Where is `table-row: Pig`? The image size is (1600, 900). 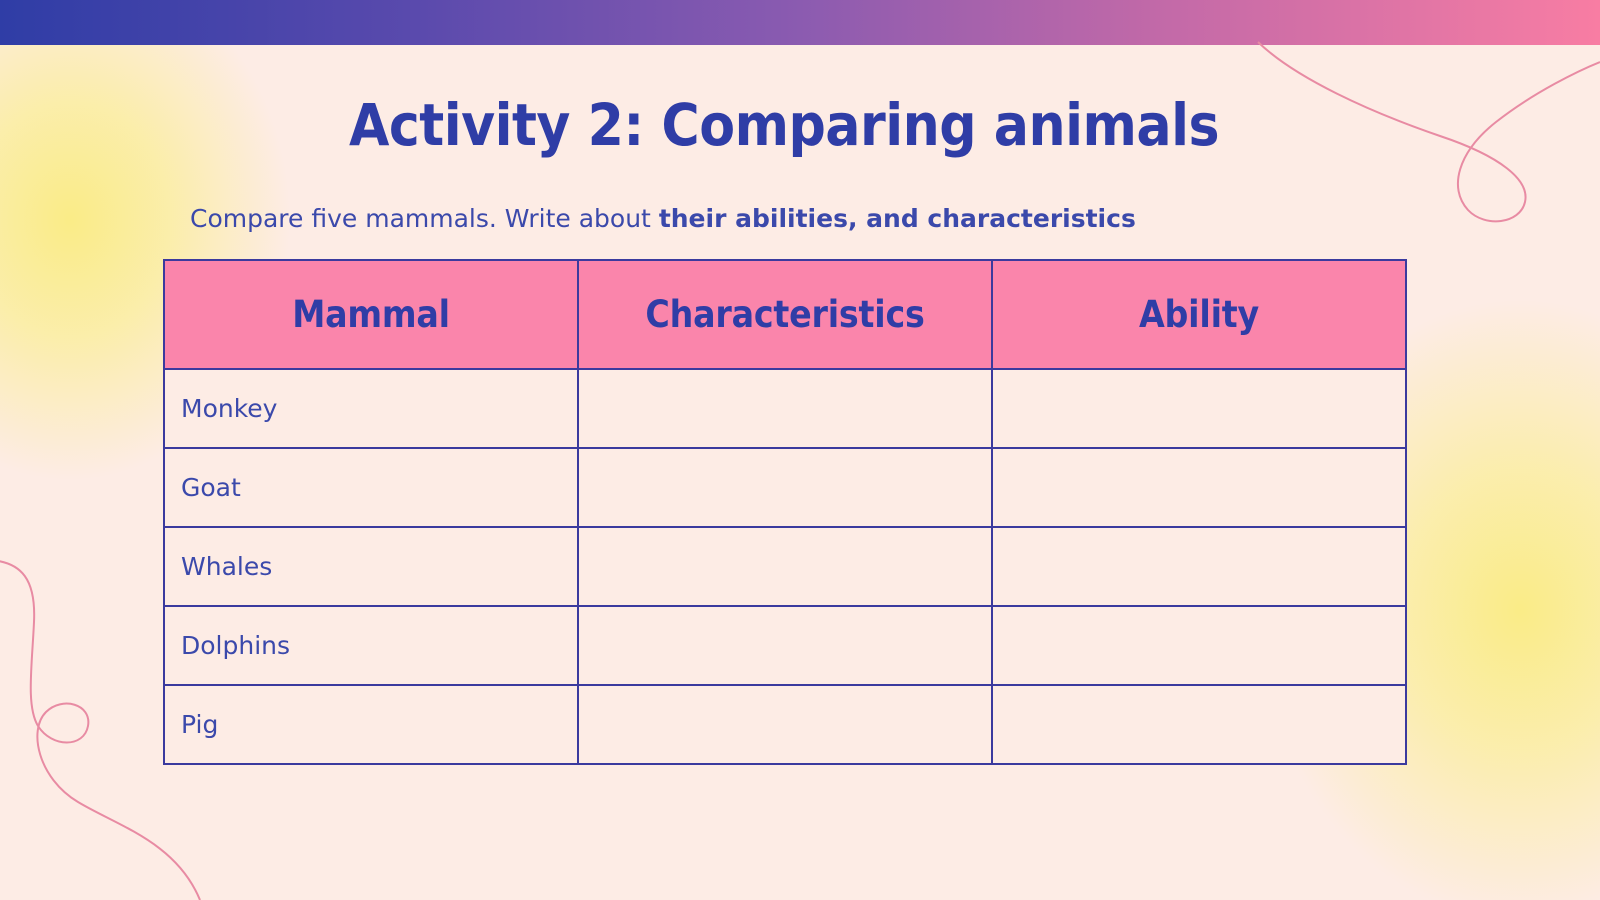
table-row: Pig is located at coordinates (785, 724).